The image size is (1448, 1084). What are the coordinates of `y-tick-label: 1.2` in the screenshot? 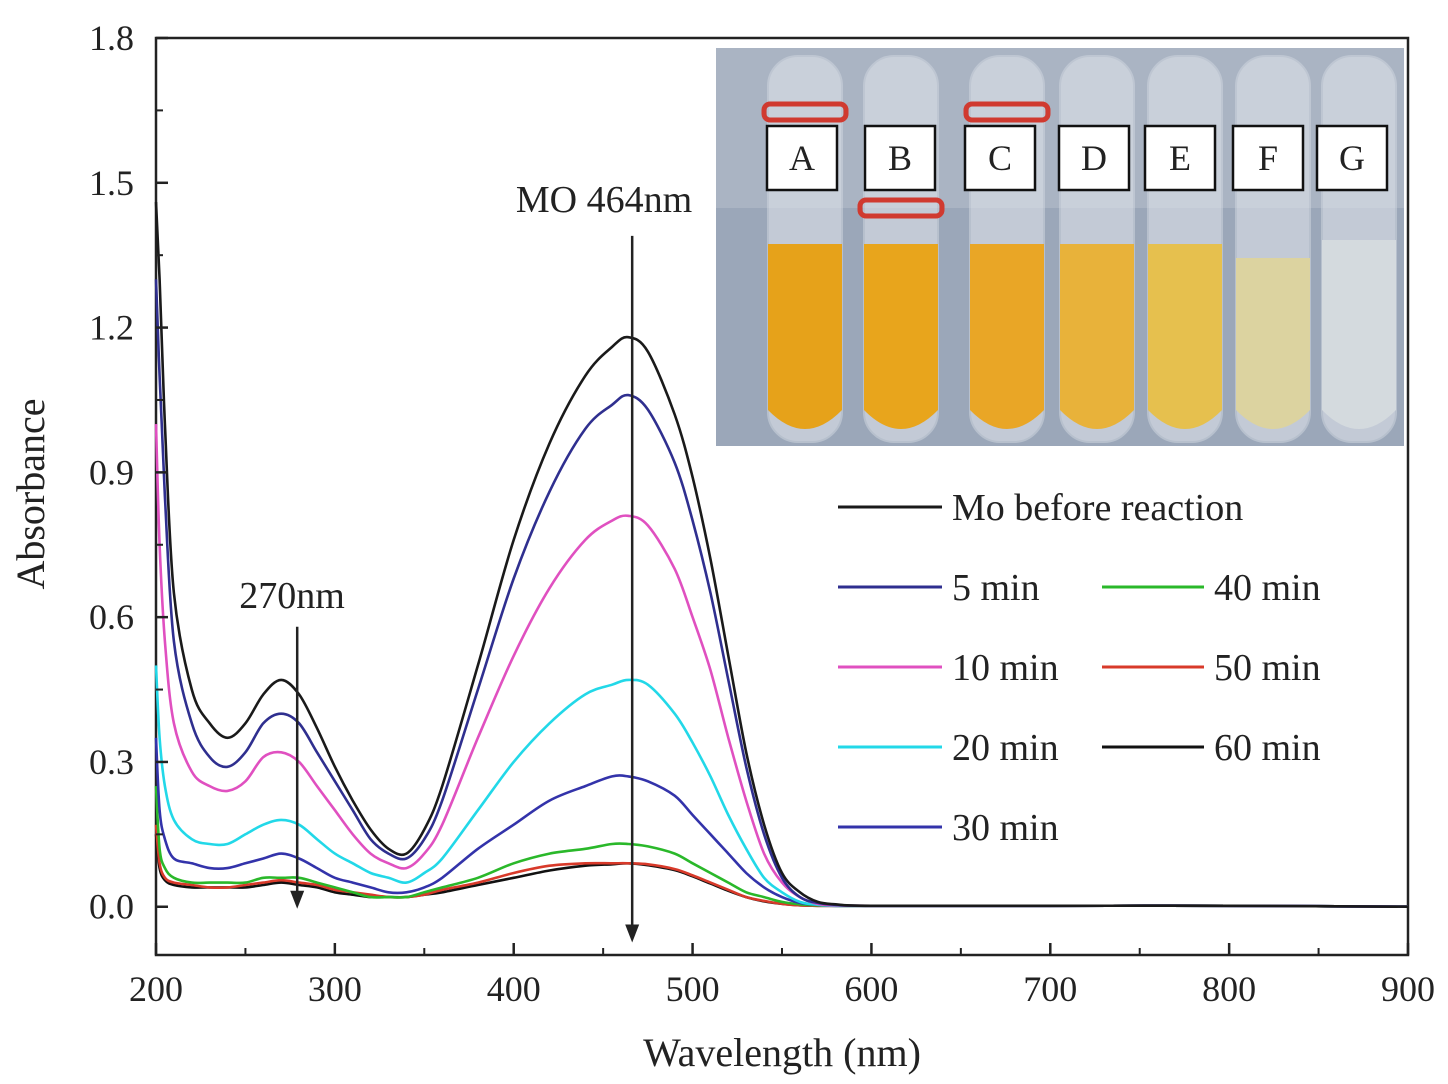 It's located at (111, 328).